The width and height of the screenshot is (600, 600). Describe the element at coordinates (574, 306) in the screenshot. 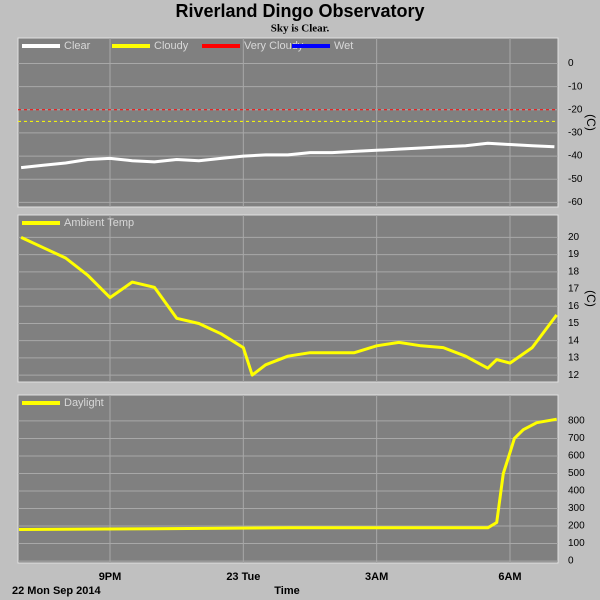

I see `y-tick-label: 16` at that location.